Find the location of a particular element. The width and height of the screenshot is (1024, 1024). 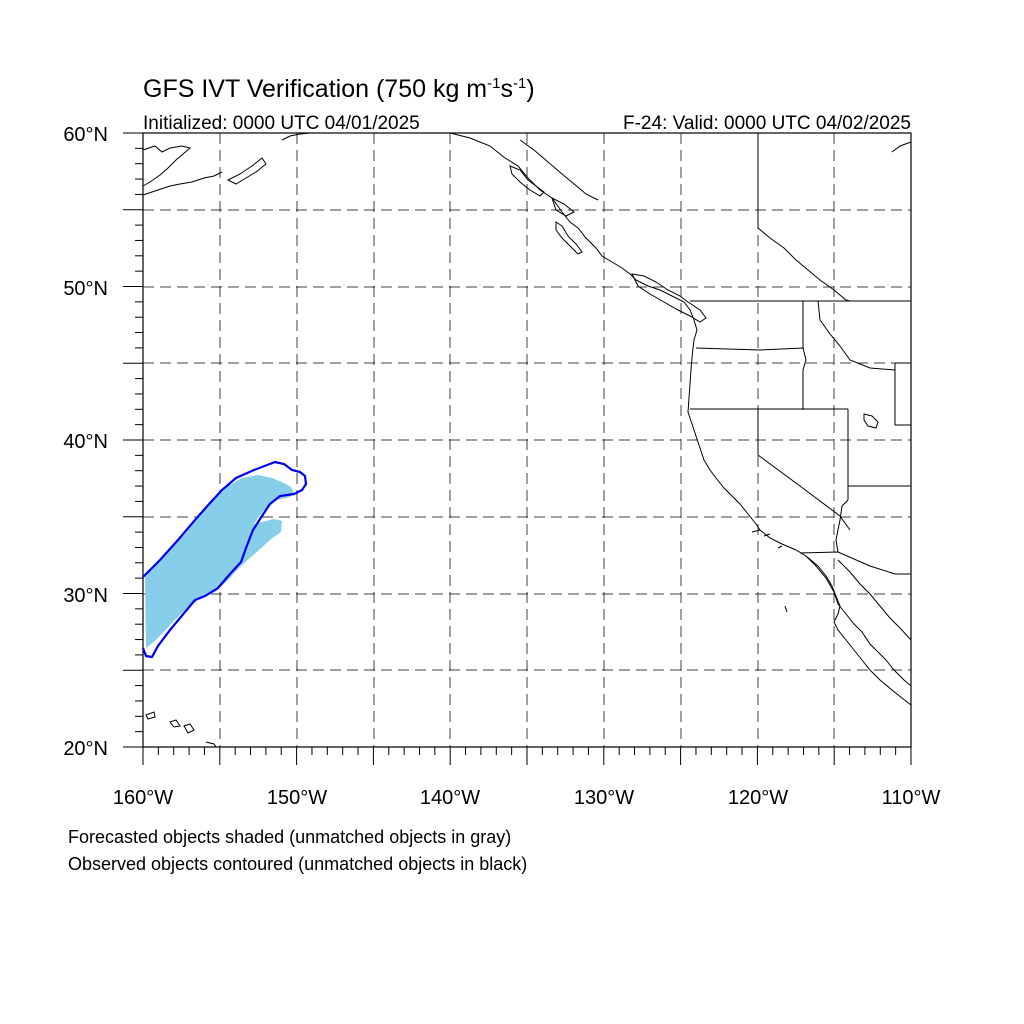

lat-label-20n: 20°N is located at coordinates (85, 749).